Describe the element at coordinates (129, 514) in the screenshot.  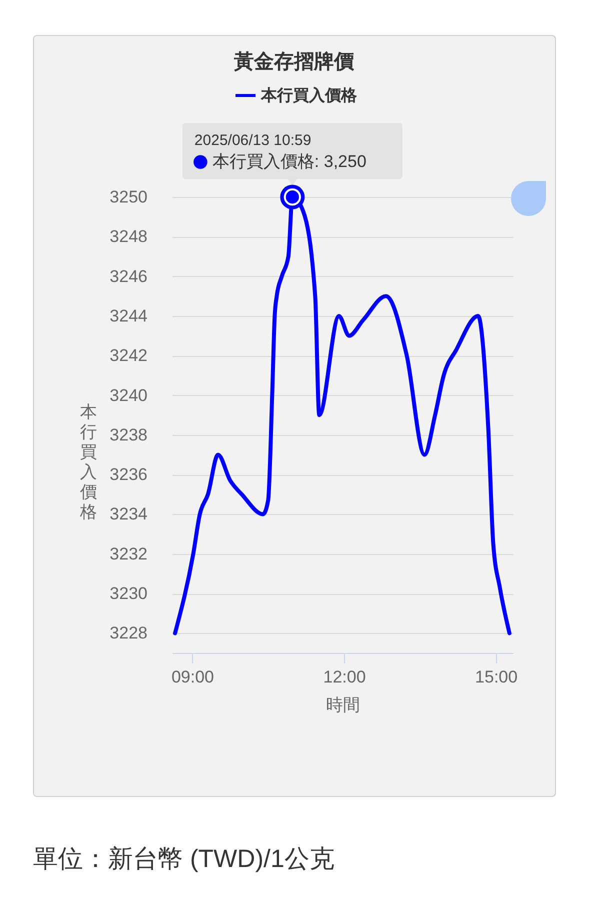
I see `y-tick-label: 3234` at that location.